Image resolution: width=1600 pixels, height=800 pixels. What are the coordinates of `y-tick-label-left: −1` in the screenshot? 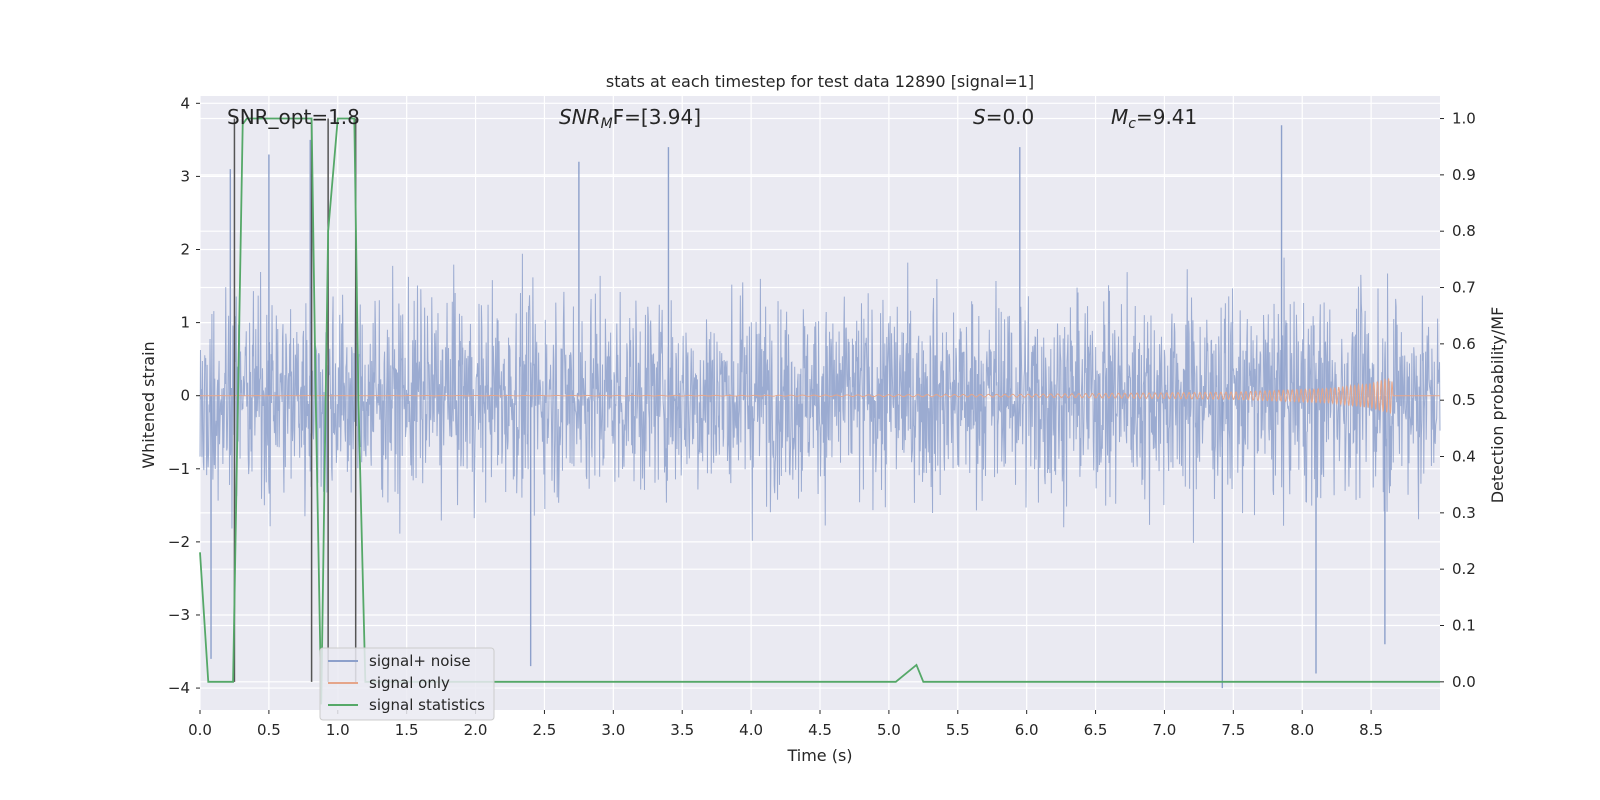 It's located at (179, 469).